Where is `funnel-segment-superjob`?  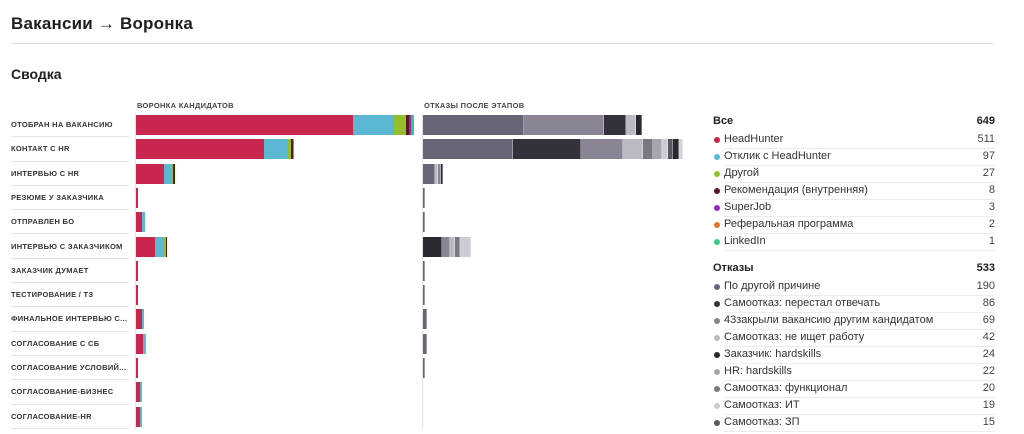 funnel-segment-superjob is located at coordinates (410, 125).